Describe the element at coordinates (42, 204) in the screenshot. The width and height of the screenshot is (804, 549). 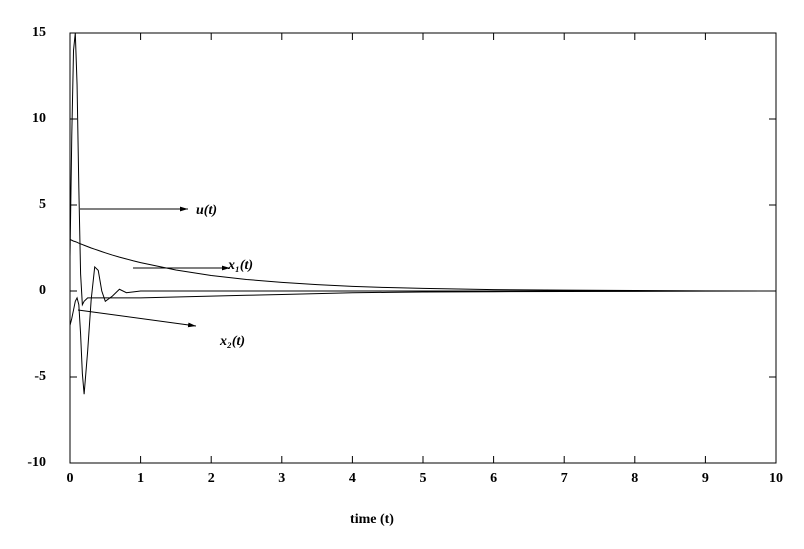
I see `y-tick-label: 5` at that location.